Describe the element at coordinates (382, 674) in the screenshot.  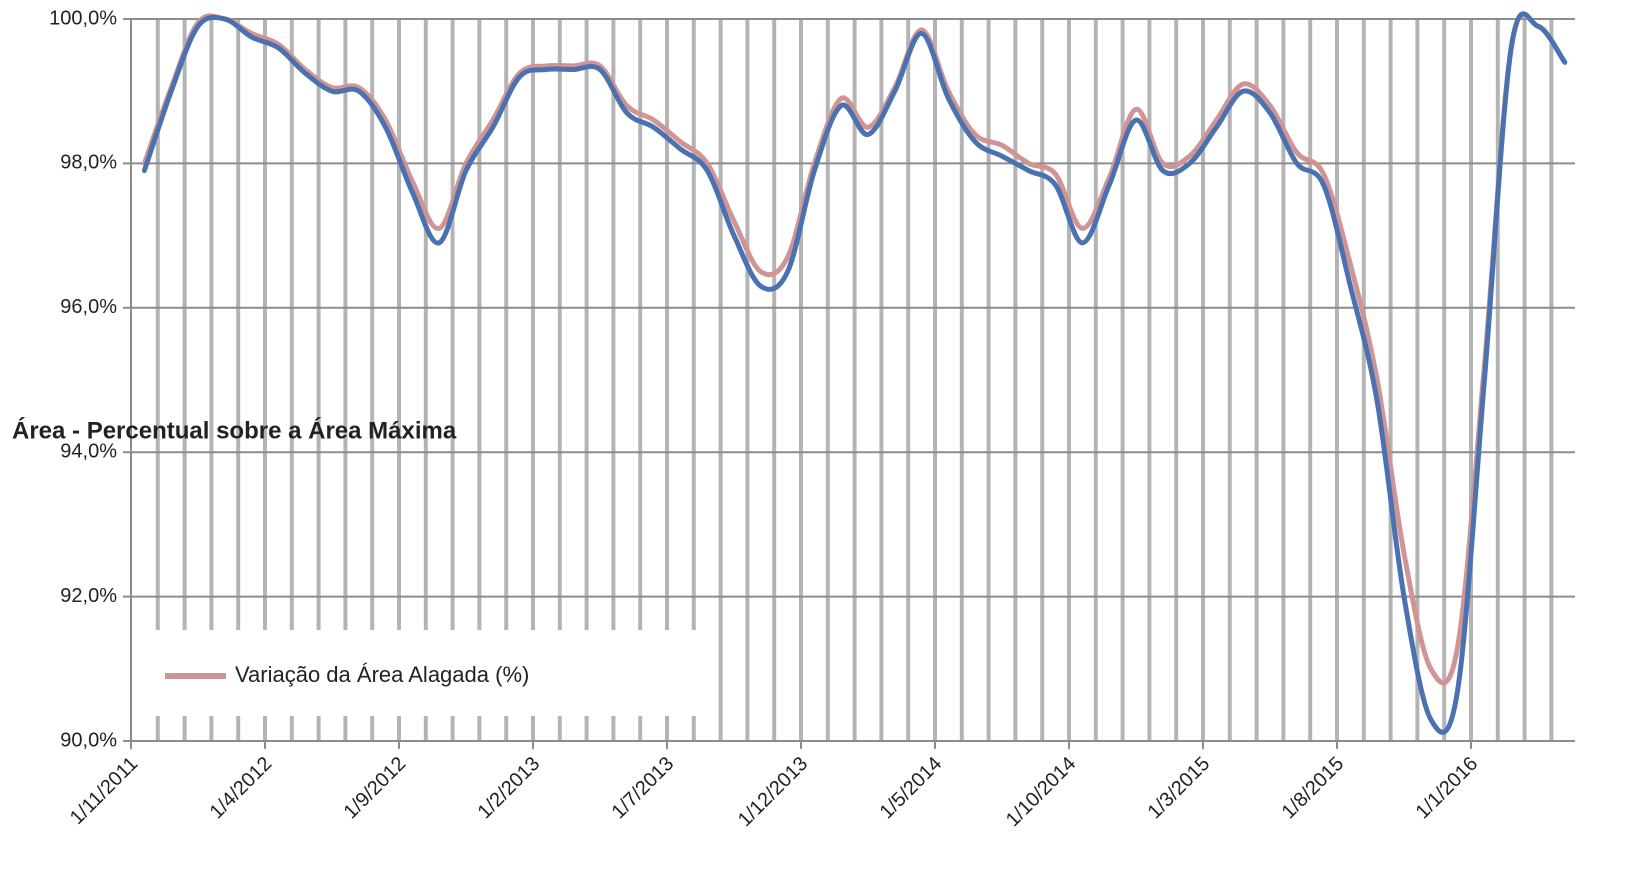
I see `legend-label: Variação da Área Alagada (%)` at that location.